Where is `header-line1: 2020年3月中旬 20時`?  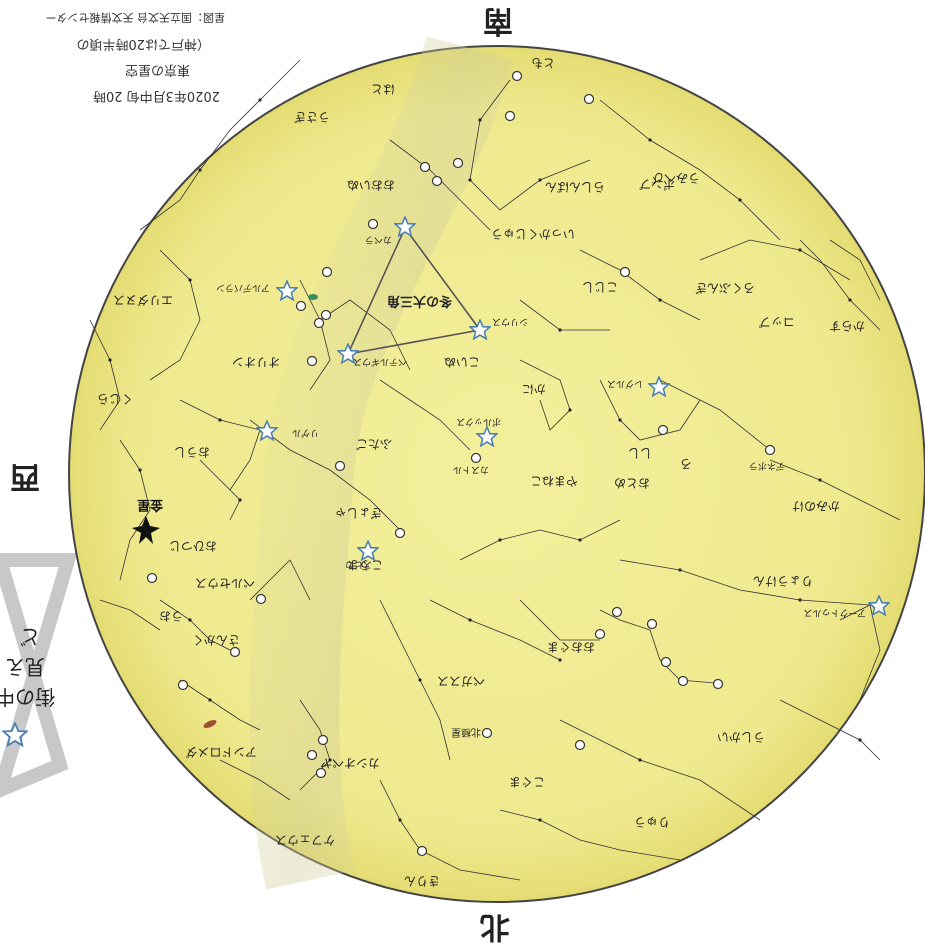 header-line1: 2020年3月中旬 20時 is located at coordinates (156, 95).